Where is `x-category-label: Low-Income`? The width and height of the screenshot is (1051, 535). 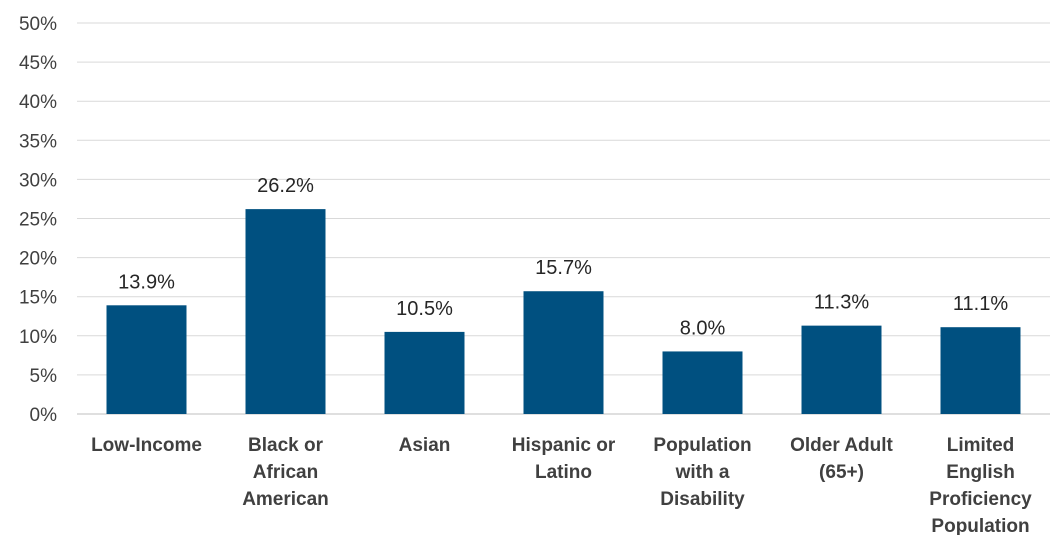 x-category-label: Low-Income is located at coordinates (146, 445).